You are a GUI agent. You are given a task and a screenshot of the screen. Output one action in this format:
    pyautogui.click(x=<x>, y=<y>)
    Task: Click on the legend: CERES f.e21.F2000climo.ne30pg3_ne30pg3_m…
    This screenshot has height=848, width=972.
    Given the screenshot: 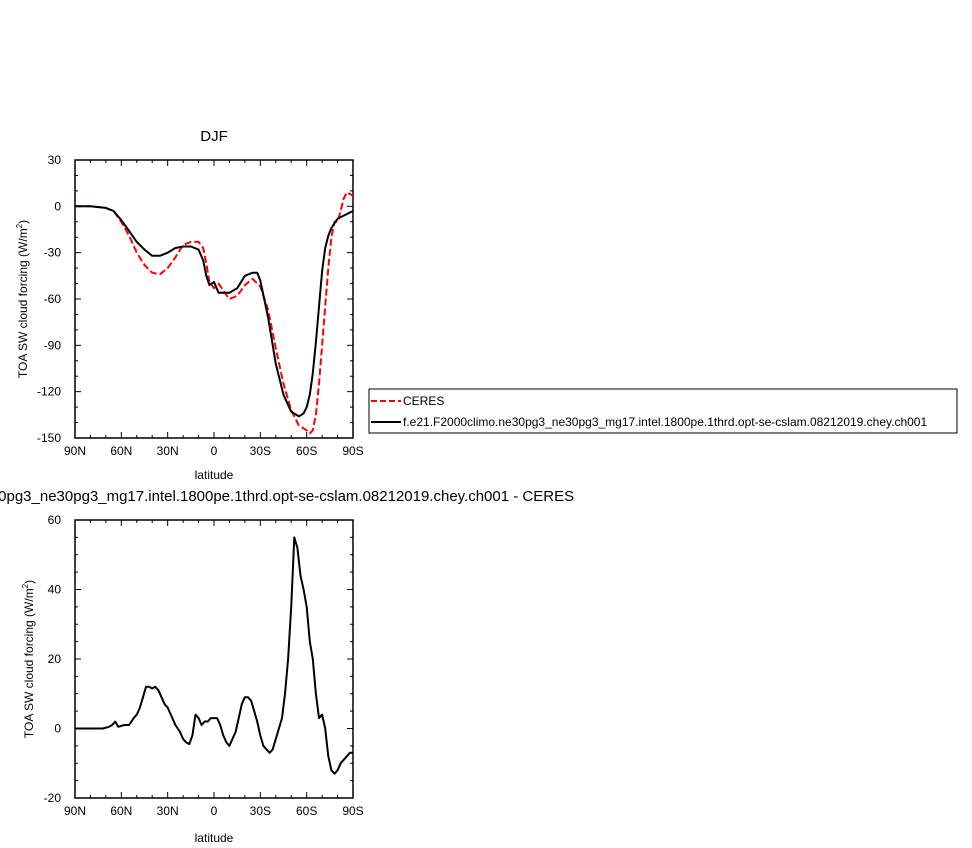 What is the action you would take?
    pyautogui.click(x=663, y=411)
    